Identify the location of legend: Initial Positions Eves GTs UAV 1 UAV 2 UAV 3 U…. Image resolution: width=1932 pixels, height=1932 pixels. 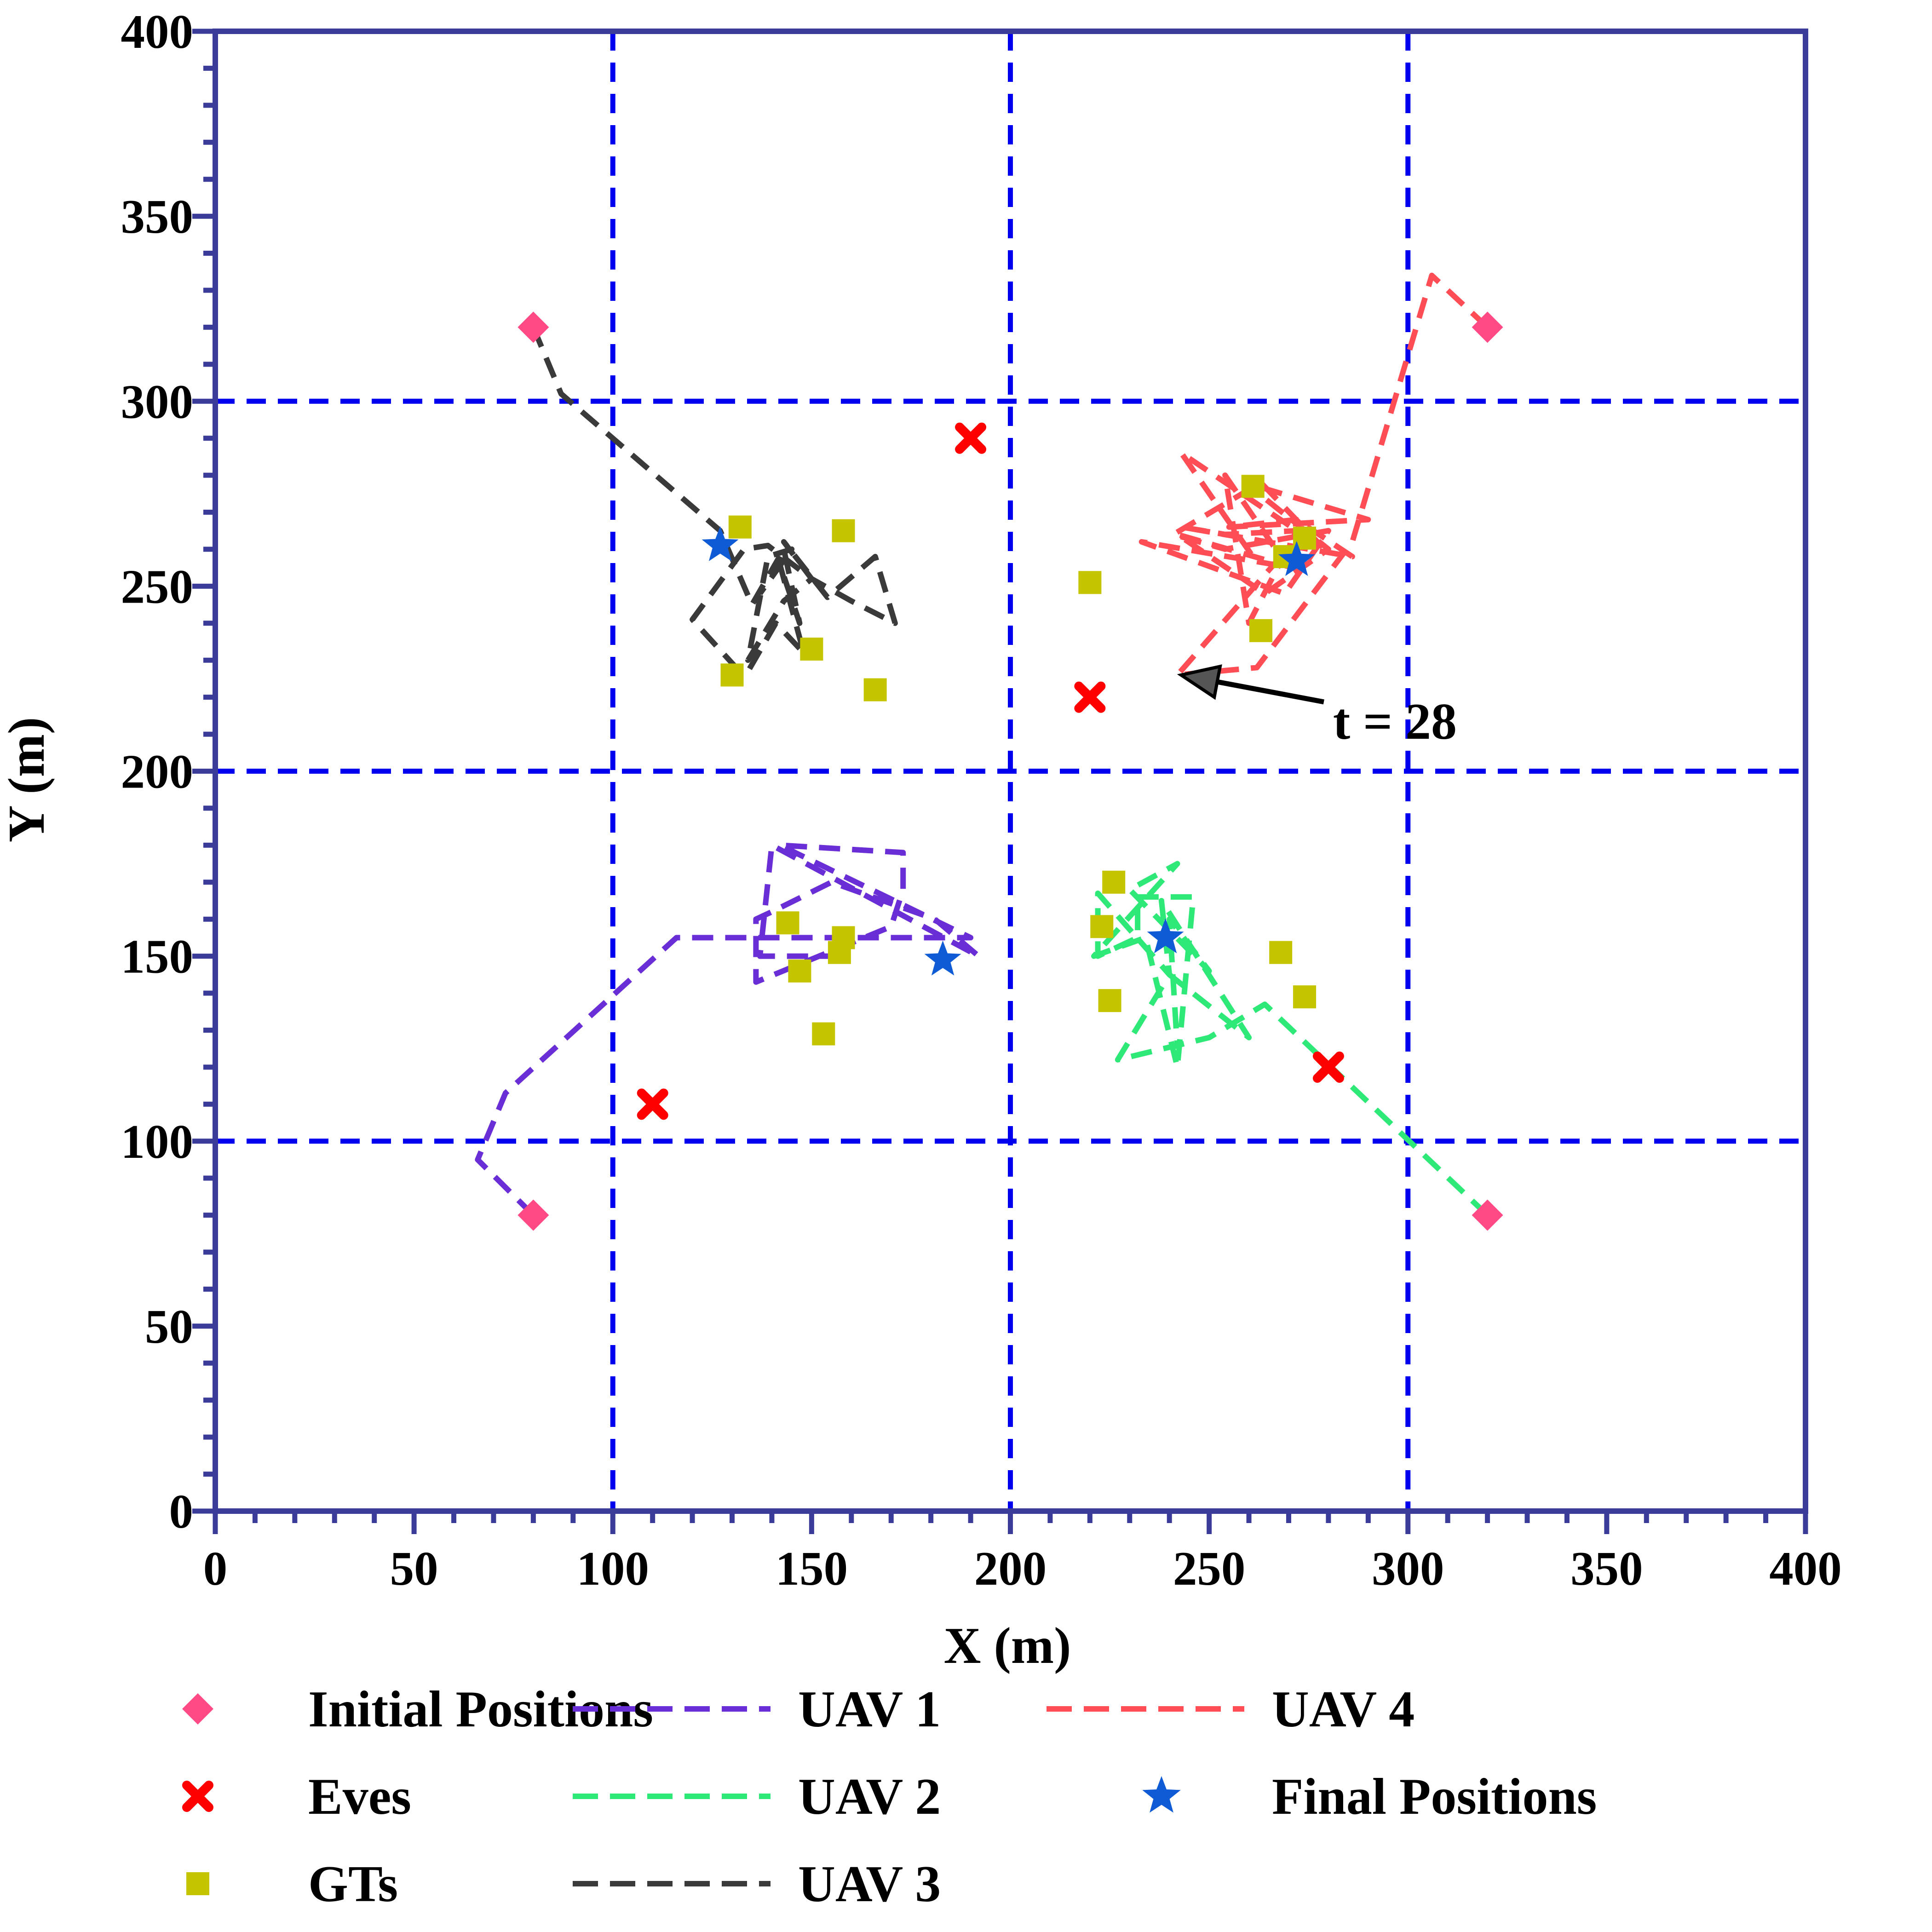
(889, 1797).